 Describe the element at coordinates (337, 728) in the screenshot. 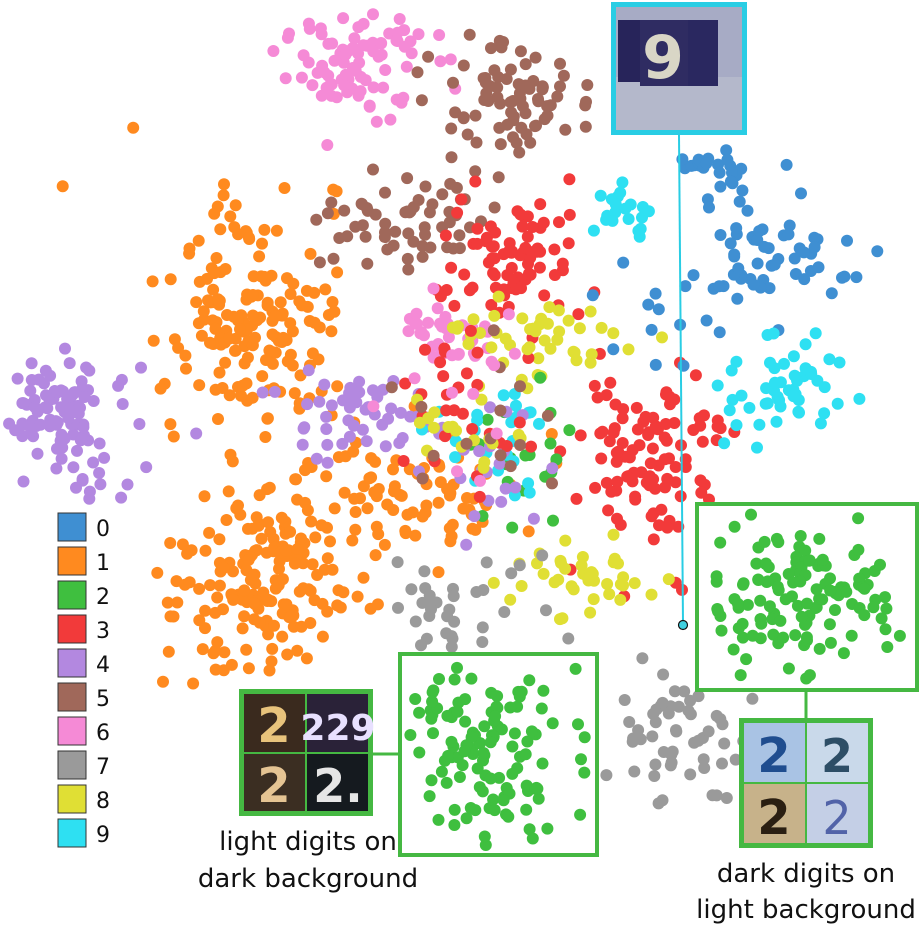

I see `svg-text: 229` at that location.